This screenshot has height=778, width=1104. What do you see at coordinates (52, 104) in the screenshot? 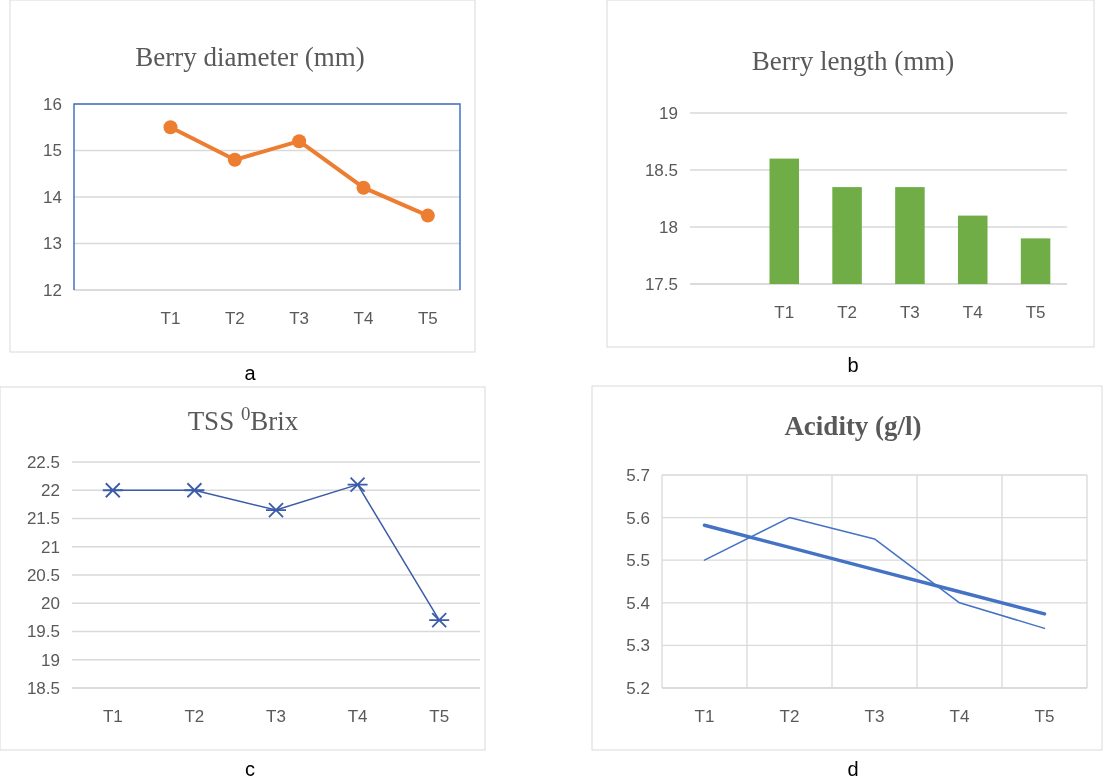
I see `y-tick-label: 16` at bounding box center [52, 104].